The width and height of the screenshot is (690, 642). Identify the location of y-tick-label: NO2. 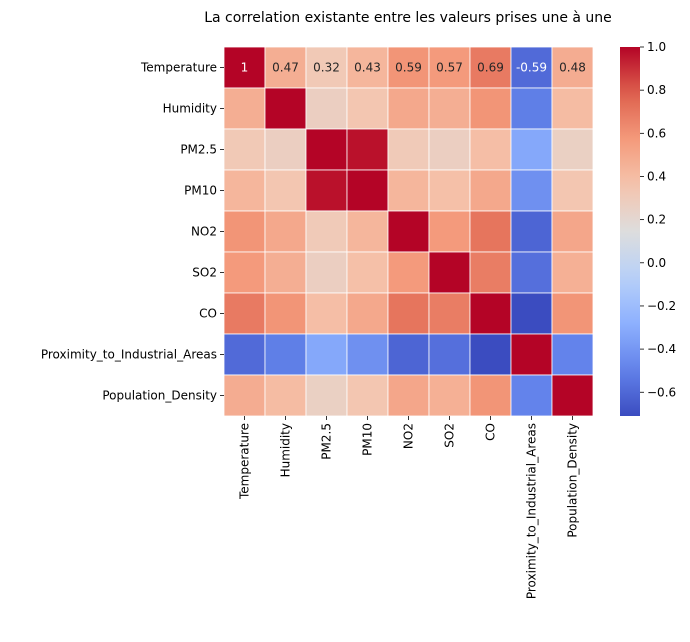
(204, 232).